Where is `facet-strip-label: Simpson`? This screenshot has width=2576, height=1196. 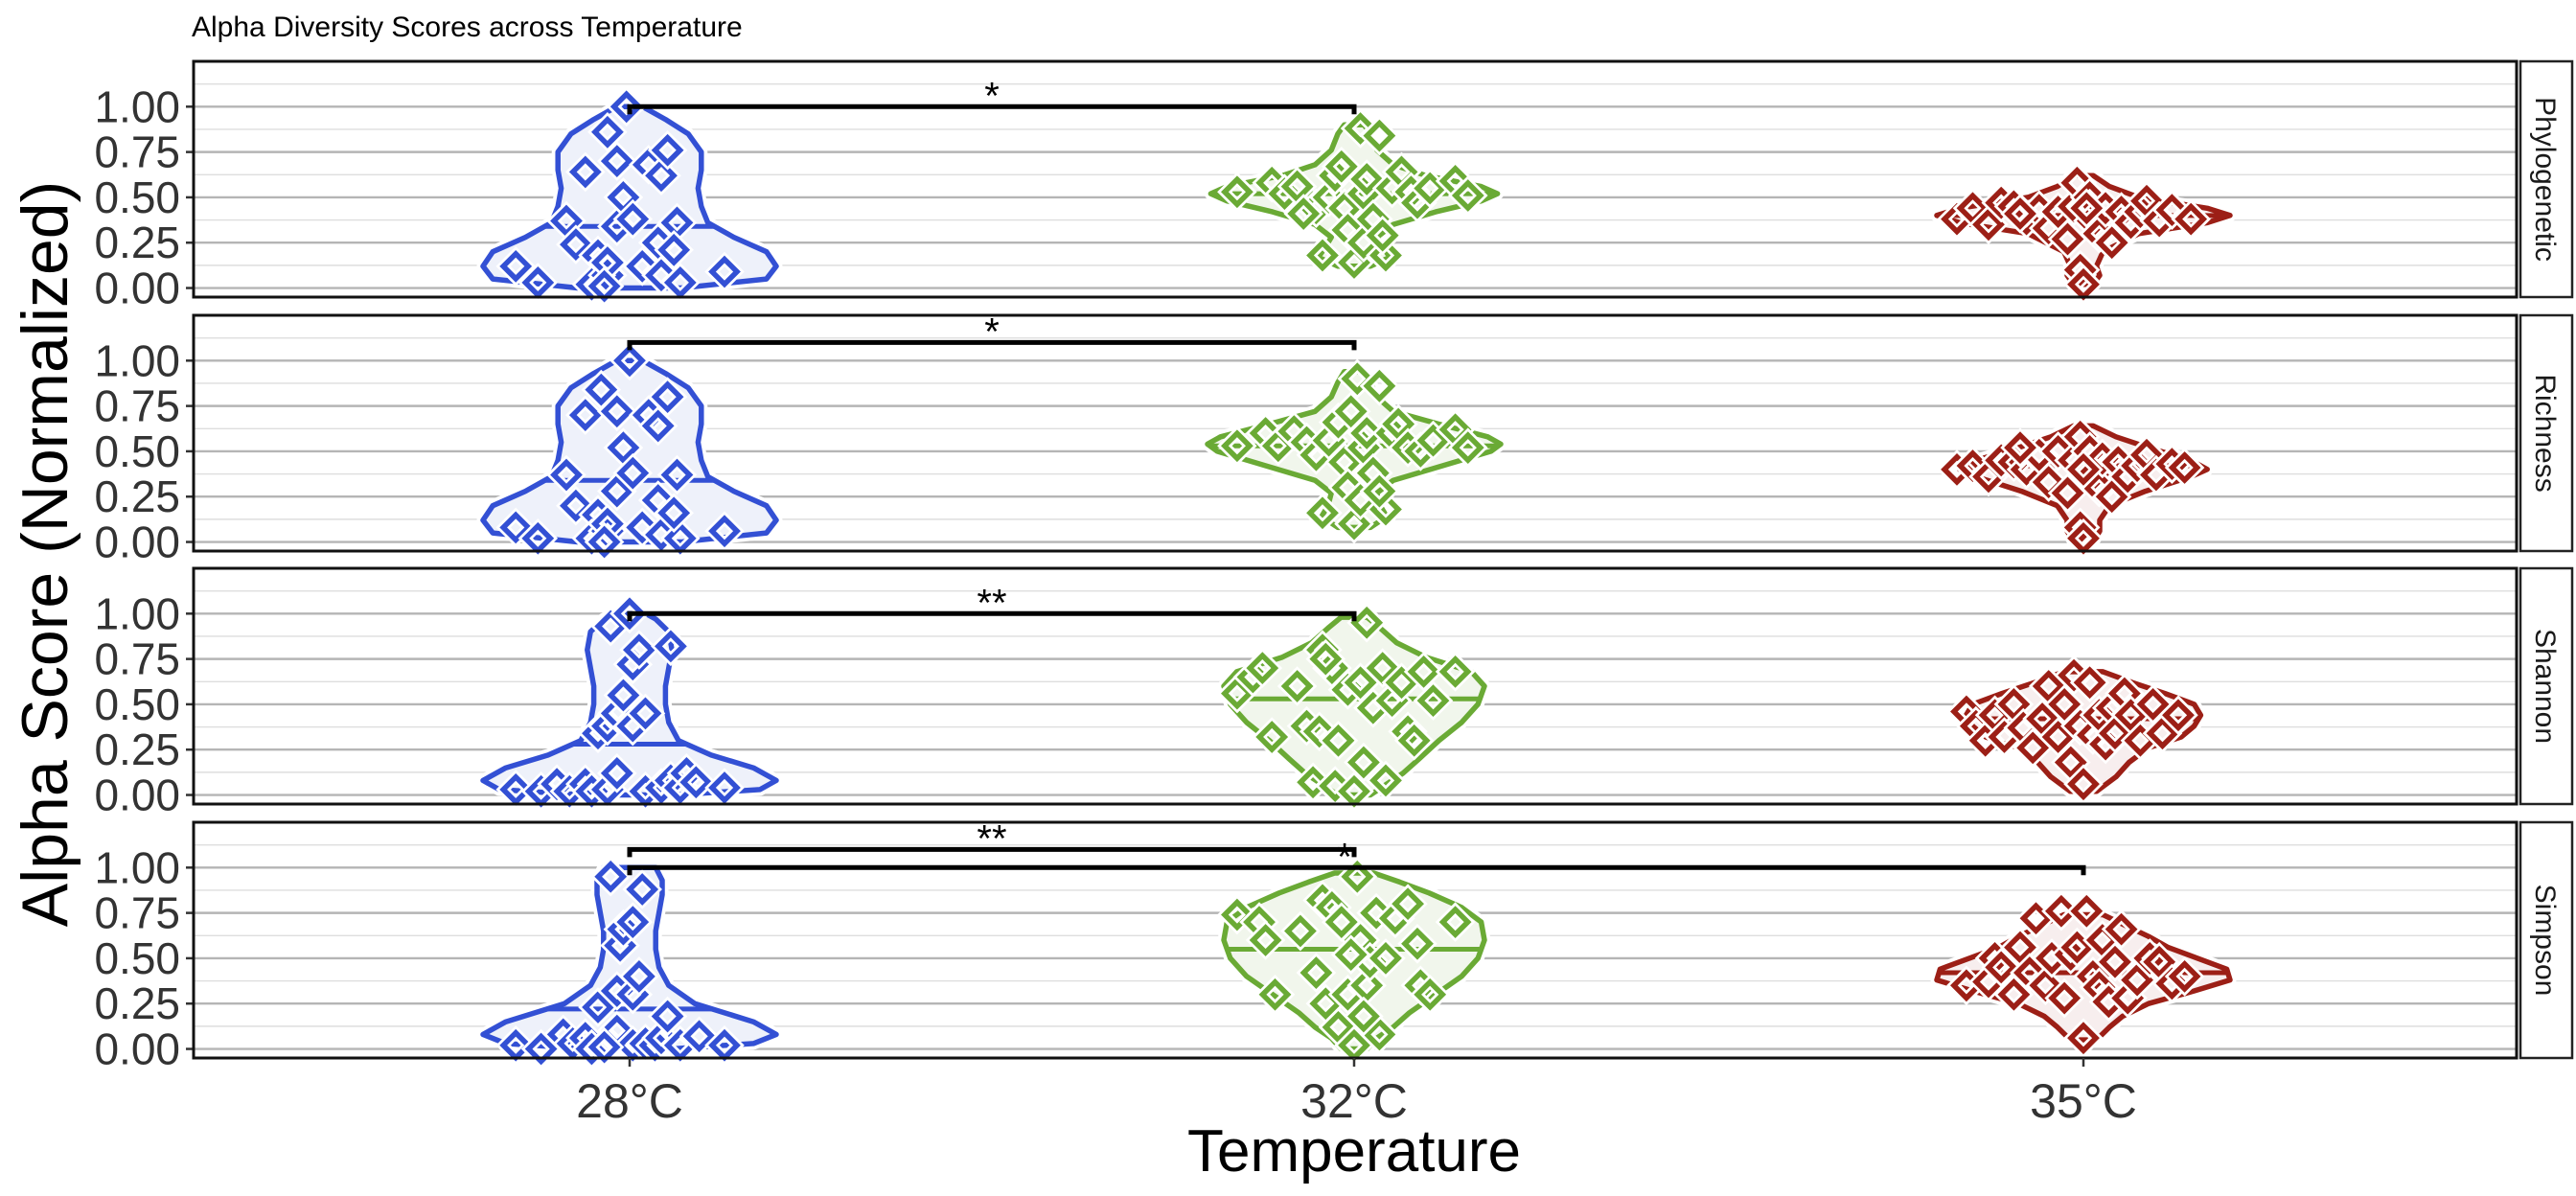 facet-strip-label: Simpson is located at coordinates (2545, 941).